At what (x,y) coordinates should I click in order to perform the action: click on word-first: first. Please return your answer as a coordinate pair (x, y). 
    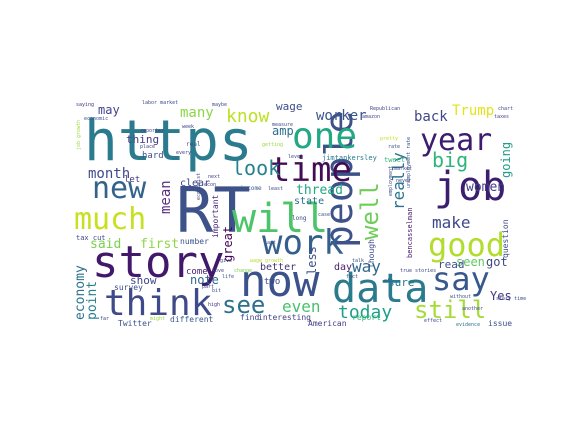
    Looking at the image, I should click on (159, 244).